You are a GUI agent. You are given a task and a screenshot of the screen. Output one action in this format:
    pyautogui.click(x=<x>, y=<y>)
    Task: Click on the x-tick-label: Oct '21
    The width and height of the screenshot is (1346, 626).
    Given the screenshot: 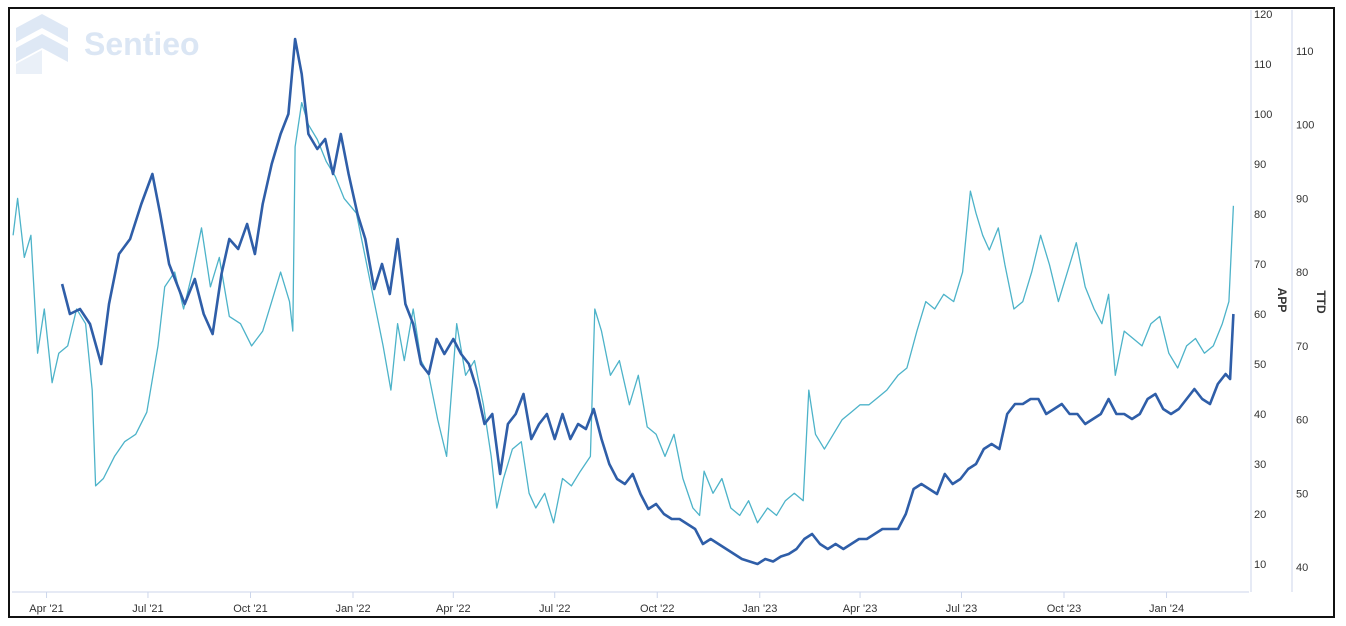 What is the action you would take?
    pyautogui.click(x=250, y=609)
    